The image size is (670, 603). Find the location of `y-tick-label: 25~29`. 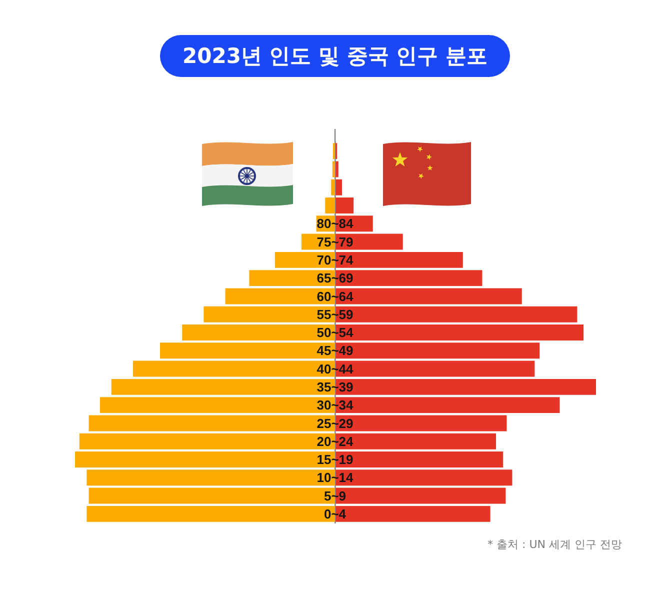

y-tick-label: 25~29 is located at coordinates (335, 423).